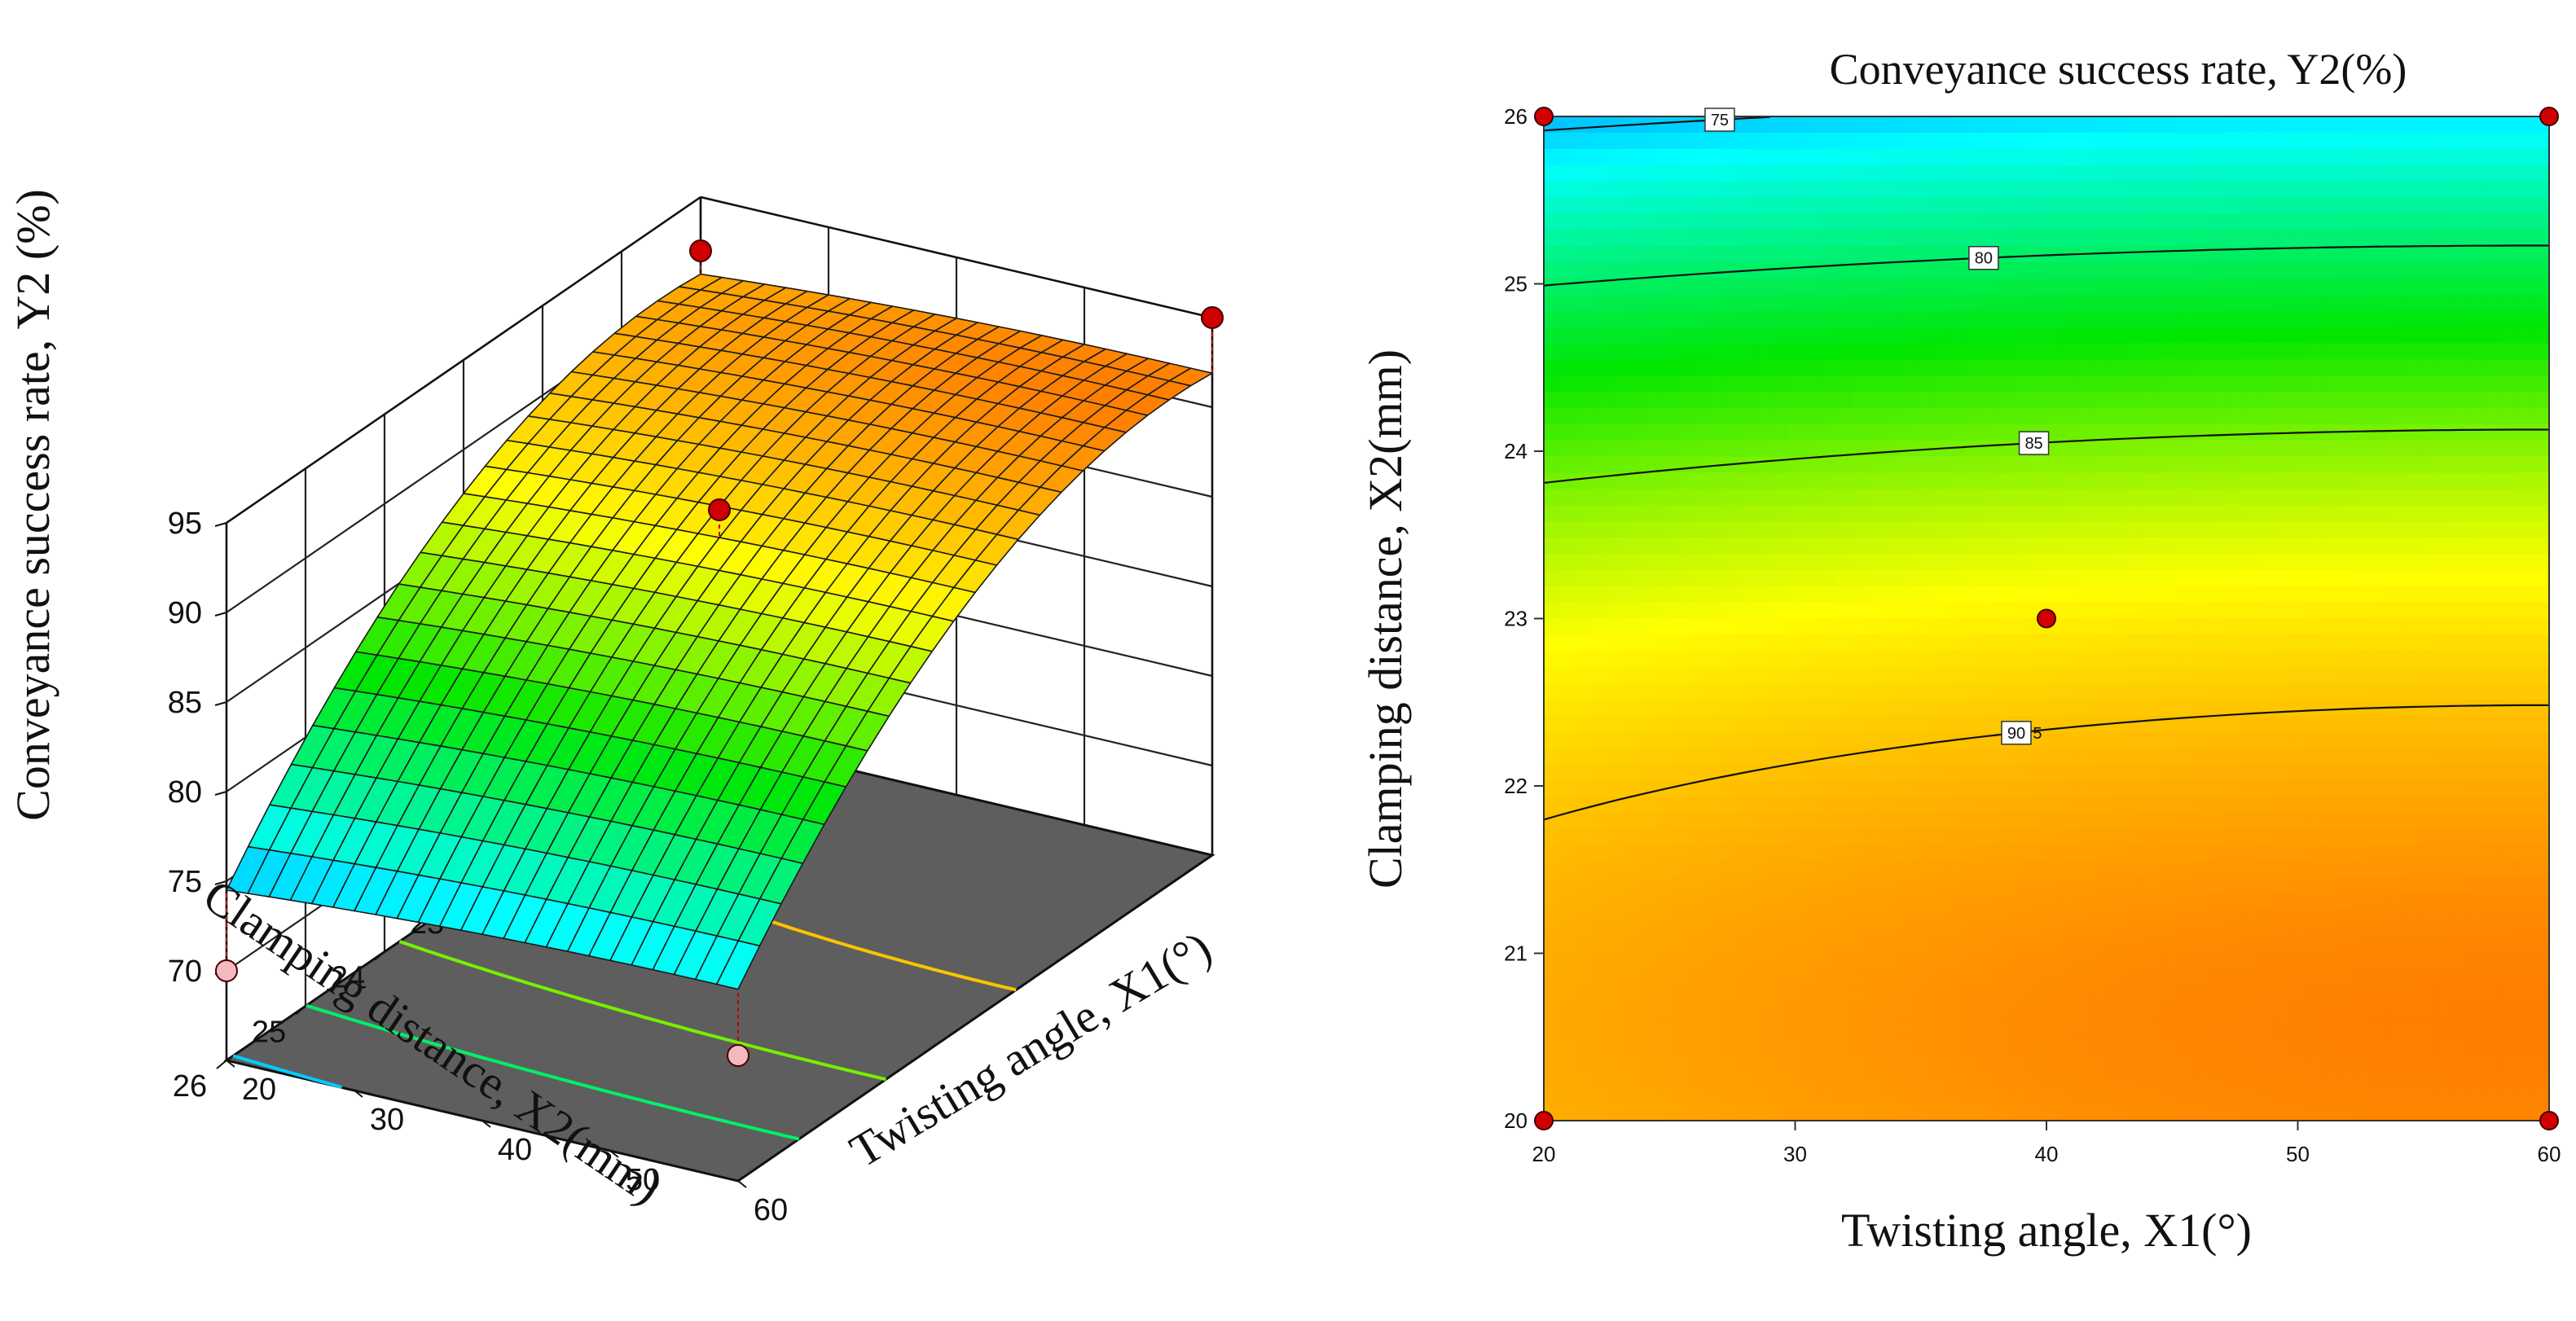 Image resolution: width=2576 pixels, height=1321 pixels. Describe the element at coordinates (185, 882) in the screenshot. I see `z-tick-label: 75` at that location.